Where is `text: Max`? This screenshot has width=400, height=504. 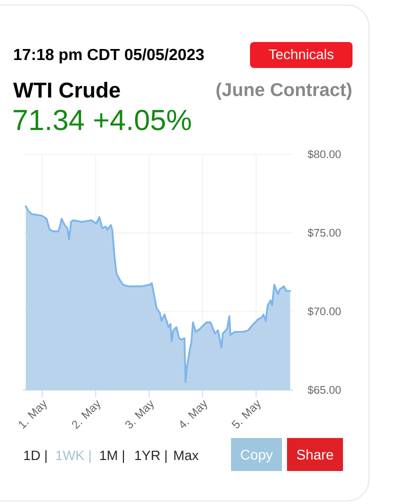
text: Max is located at coordinates (186, 455).